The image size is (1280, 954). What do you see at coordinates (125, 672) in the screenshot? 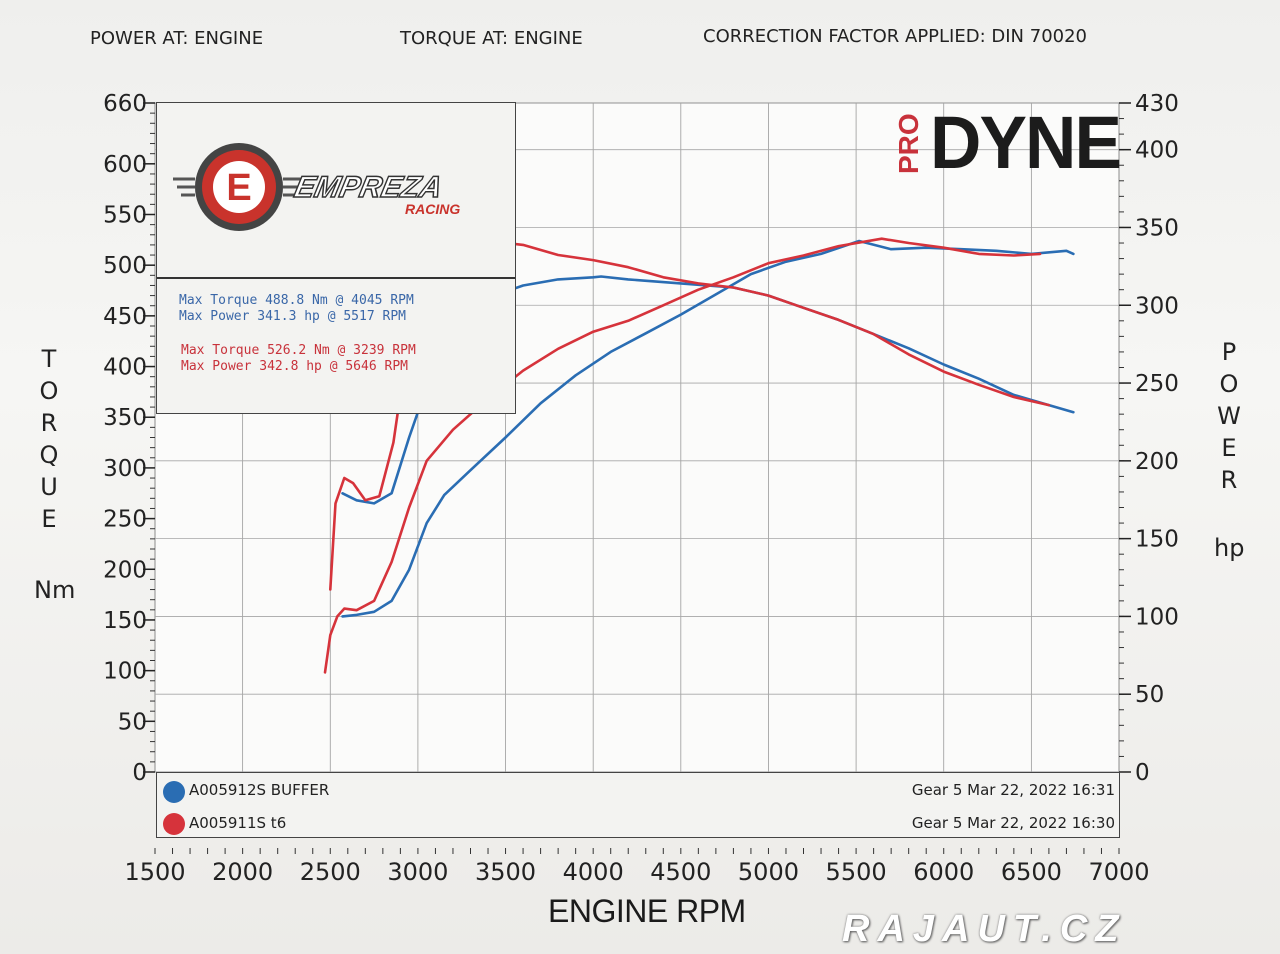
I see `left-tick-label: 100` at bounding box center [125, 672].